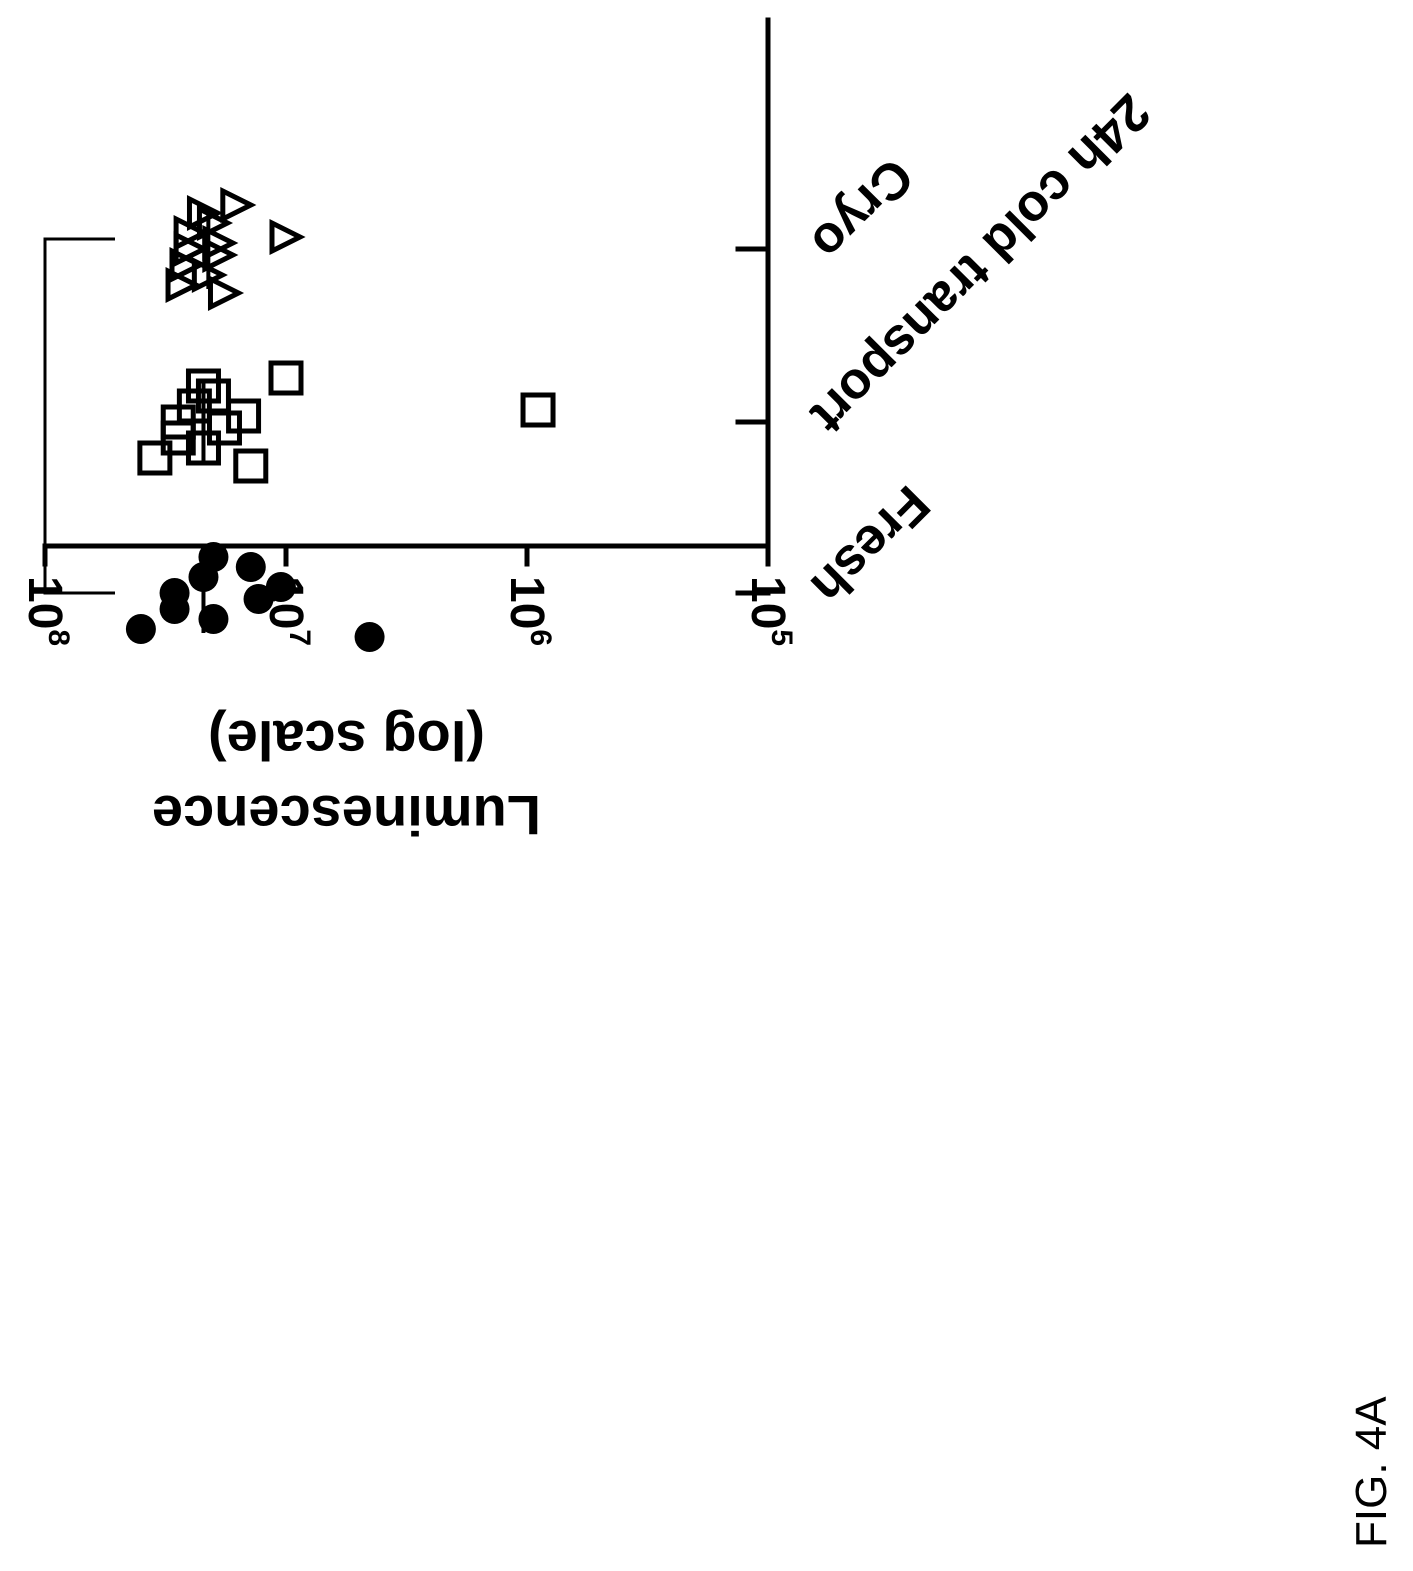 This screenshot has height=1571, width=1413. What do you see at coordinates (862, 209) in the screenshot?
I see `category-label: Cryo` at bounding box center [862, 209].